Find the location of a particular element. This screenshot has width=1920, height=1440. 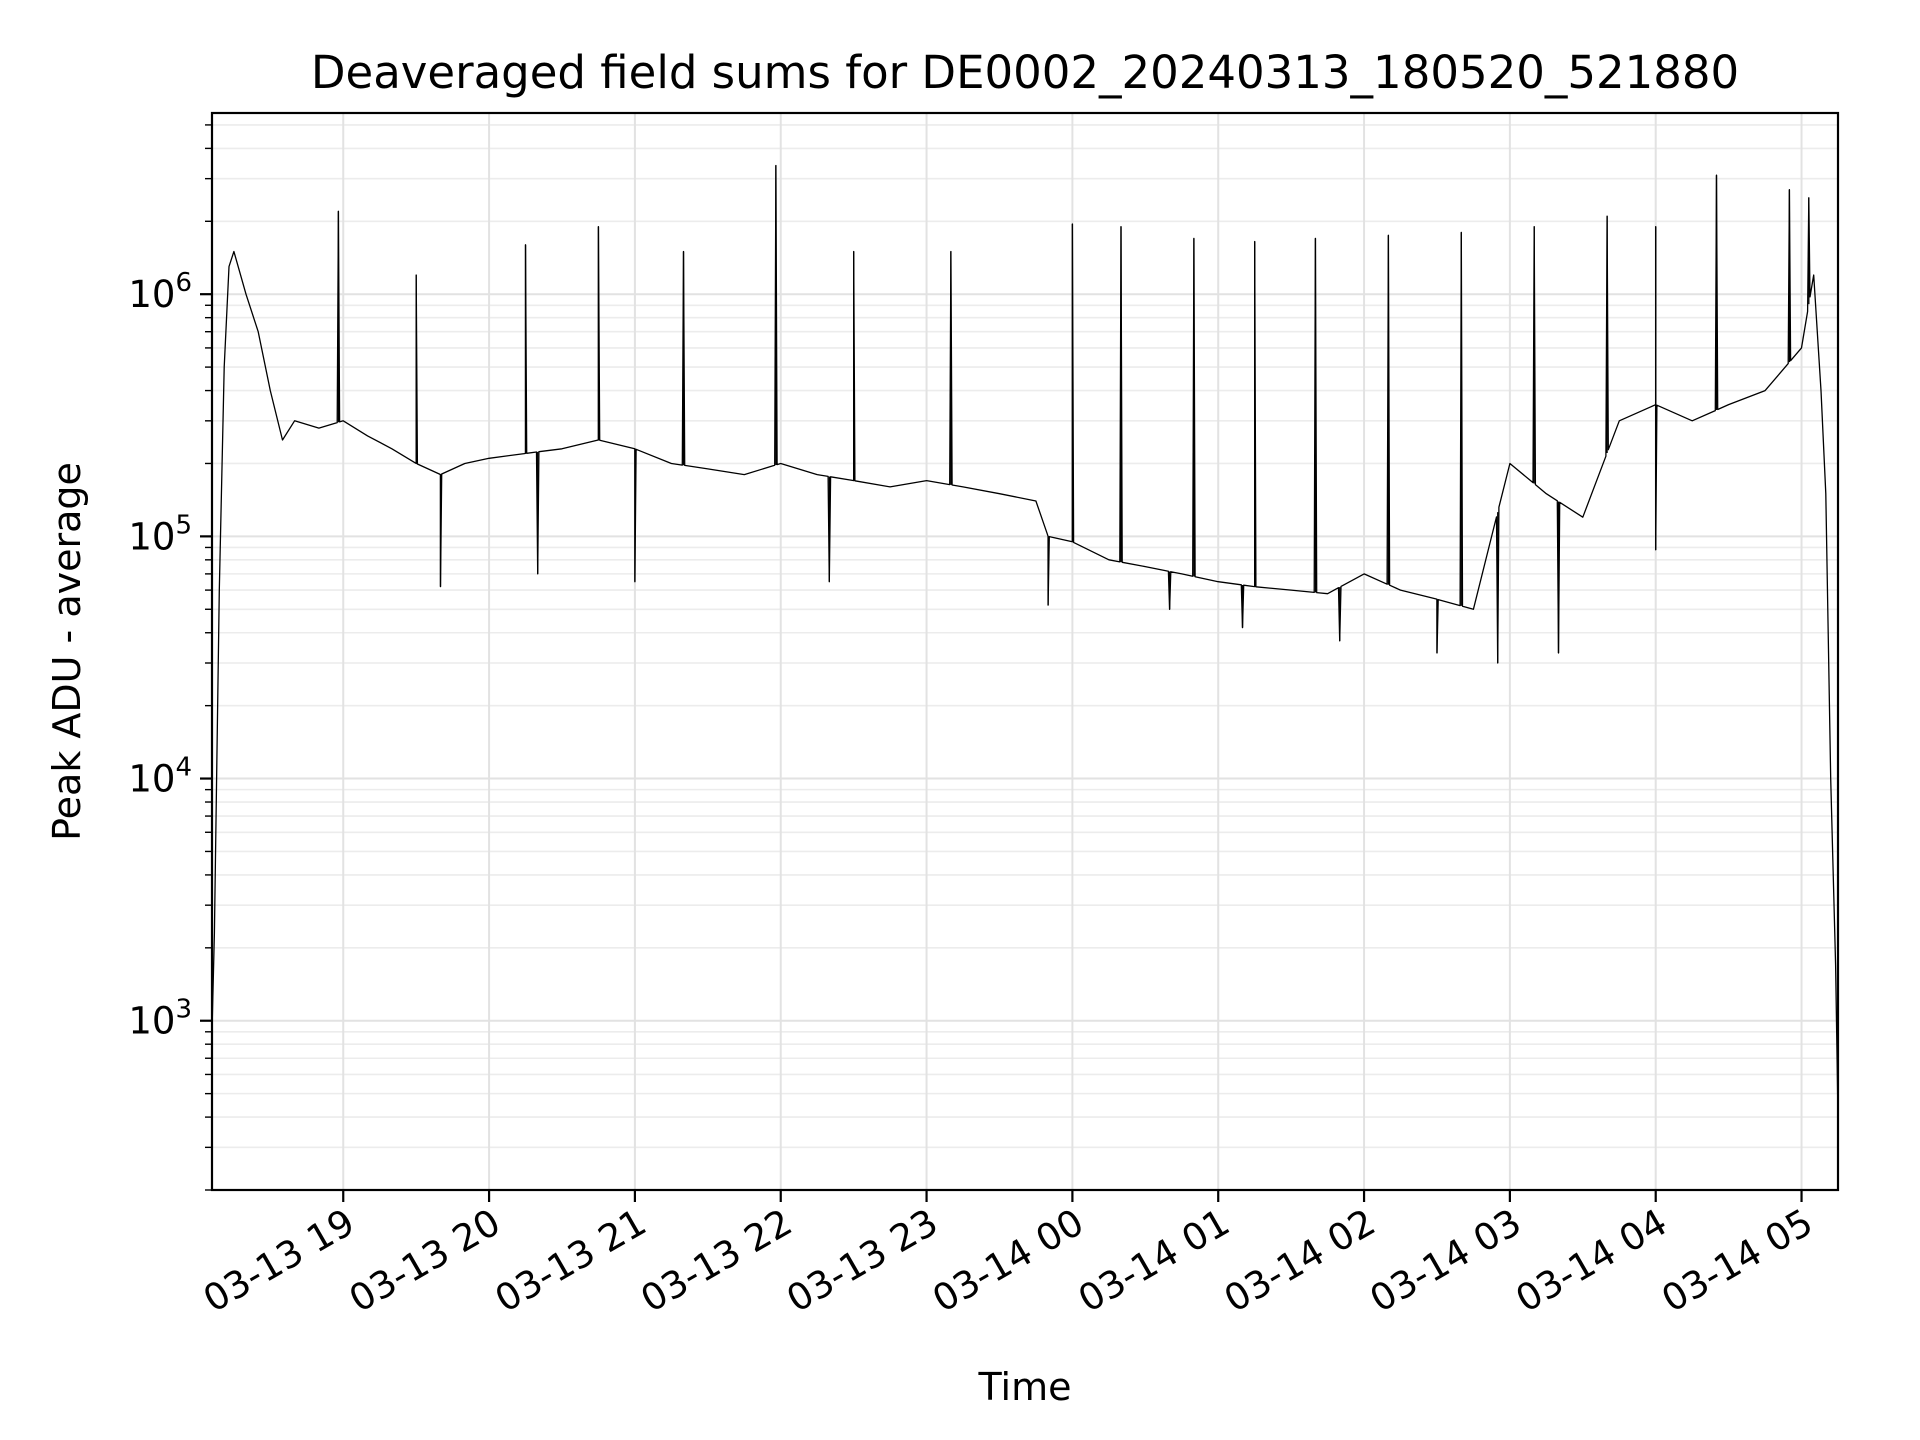

x-tick-label: 03-13 19 is located at coordinates (279, 1261).